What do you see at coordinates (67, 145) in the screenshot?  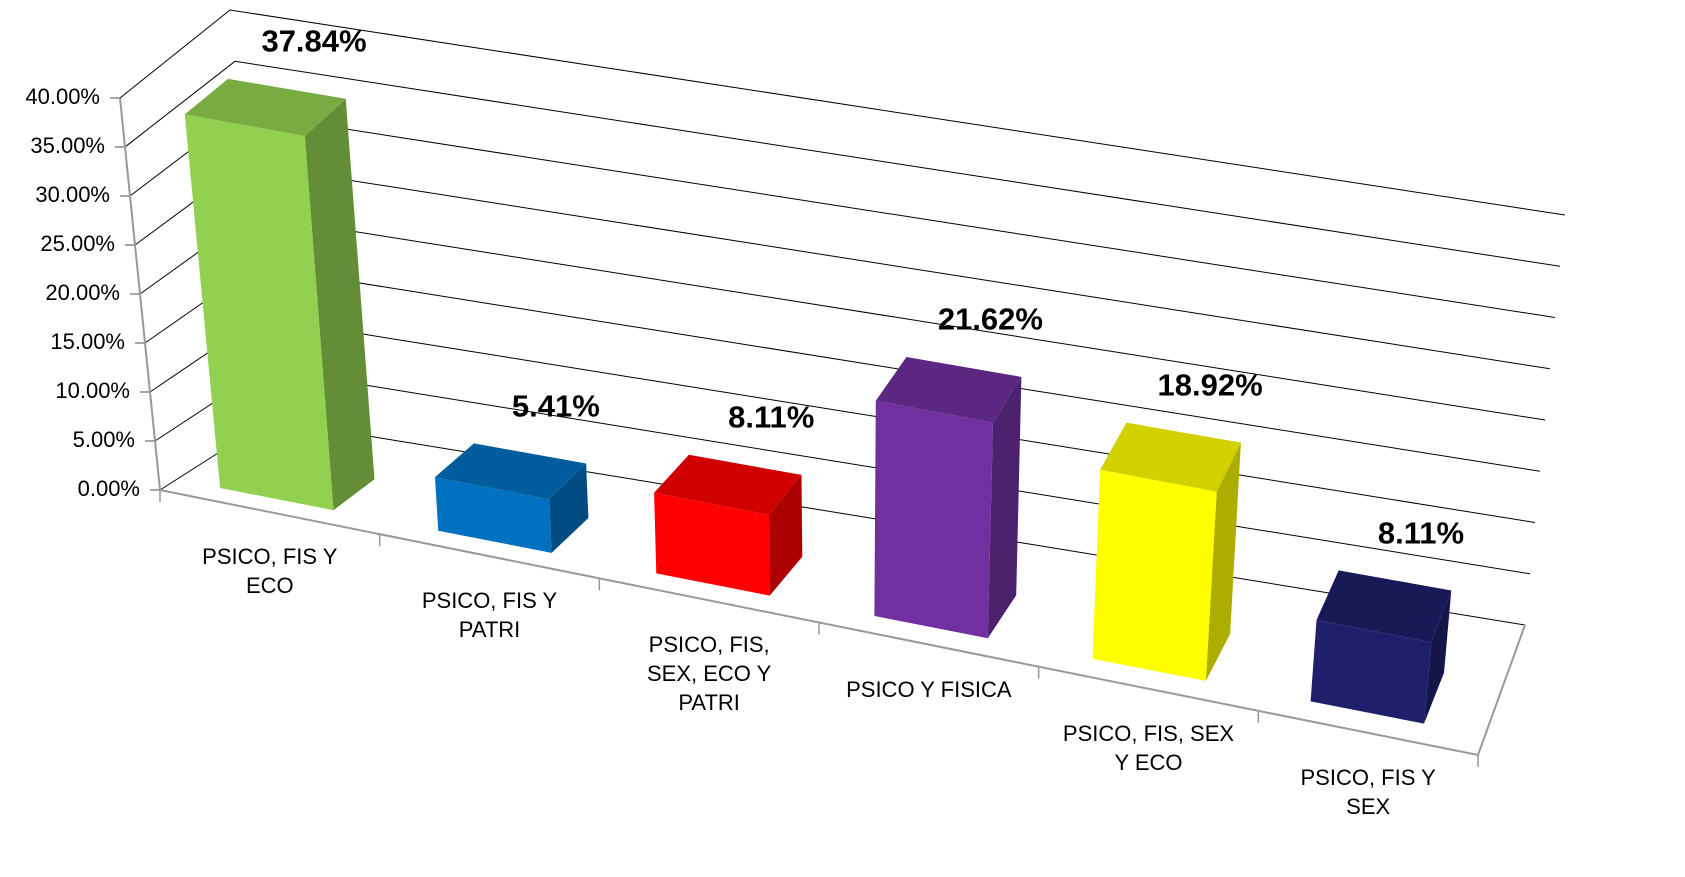 I see `y-tick-label: 35.00%` at bounding box center [67, 145].